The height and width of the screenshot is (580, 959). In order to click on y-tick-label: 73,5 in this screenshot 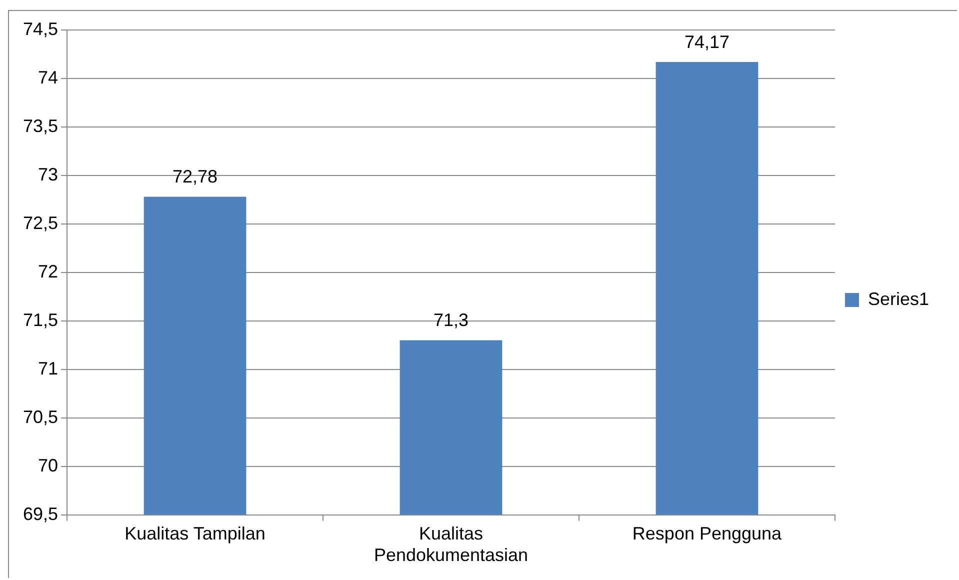, I will do `click(40, 126)`.